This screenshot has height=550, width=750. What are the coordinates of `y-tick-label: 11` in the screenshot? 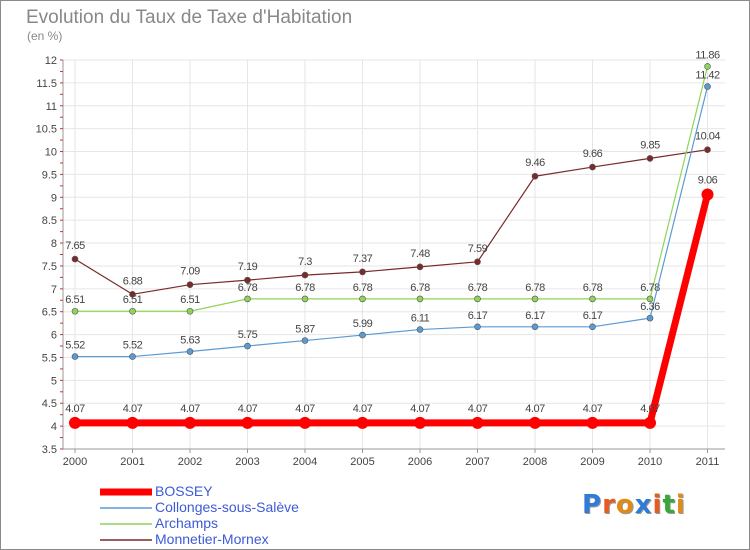 It's located at (51, 107).